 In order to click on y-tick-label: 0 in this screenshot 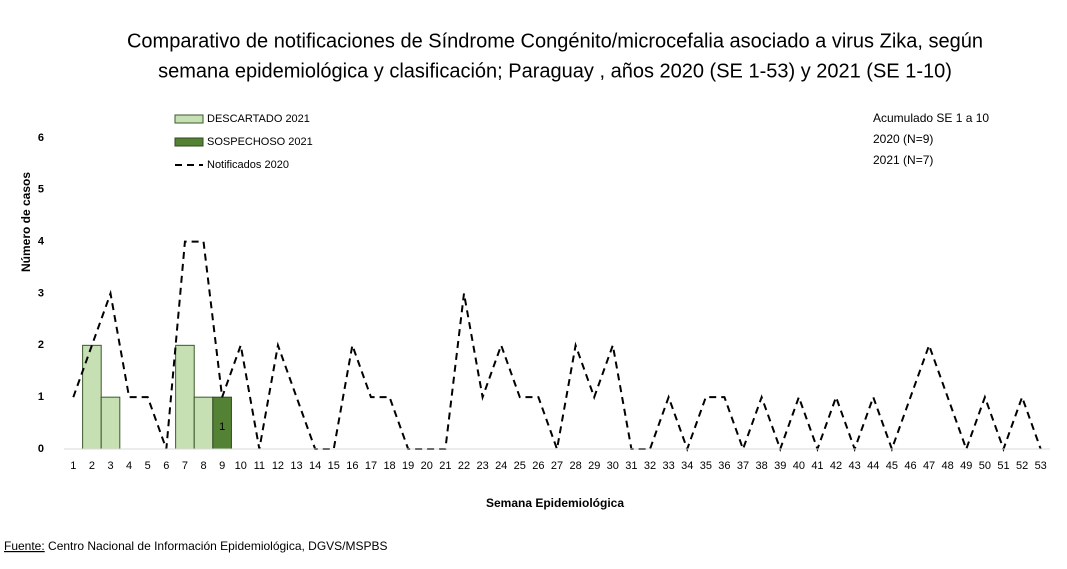, I will do `click(41, 449)`.